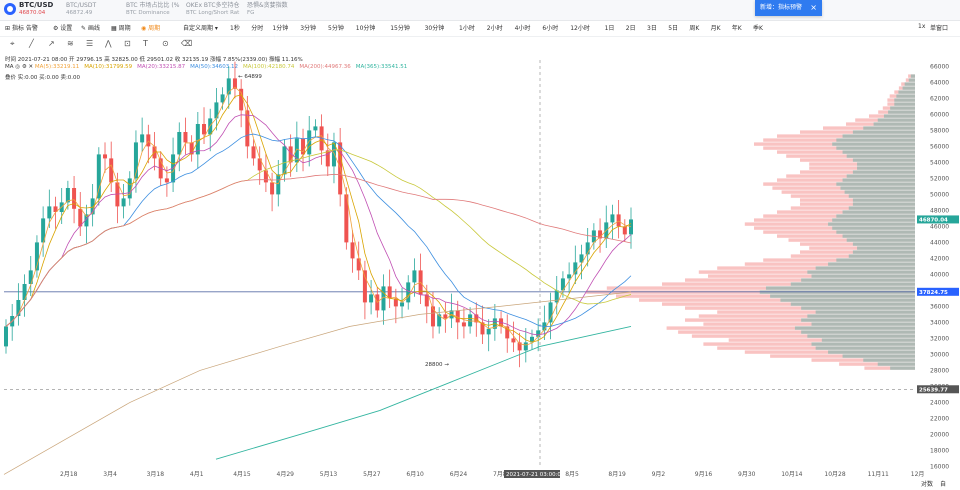 The width and height of the screenshot is (960, 490). What do you see at coordinates (813, 7) in the screenshot?
I see `close-icon: ×` at bounding box center [813, 7].